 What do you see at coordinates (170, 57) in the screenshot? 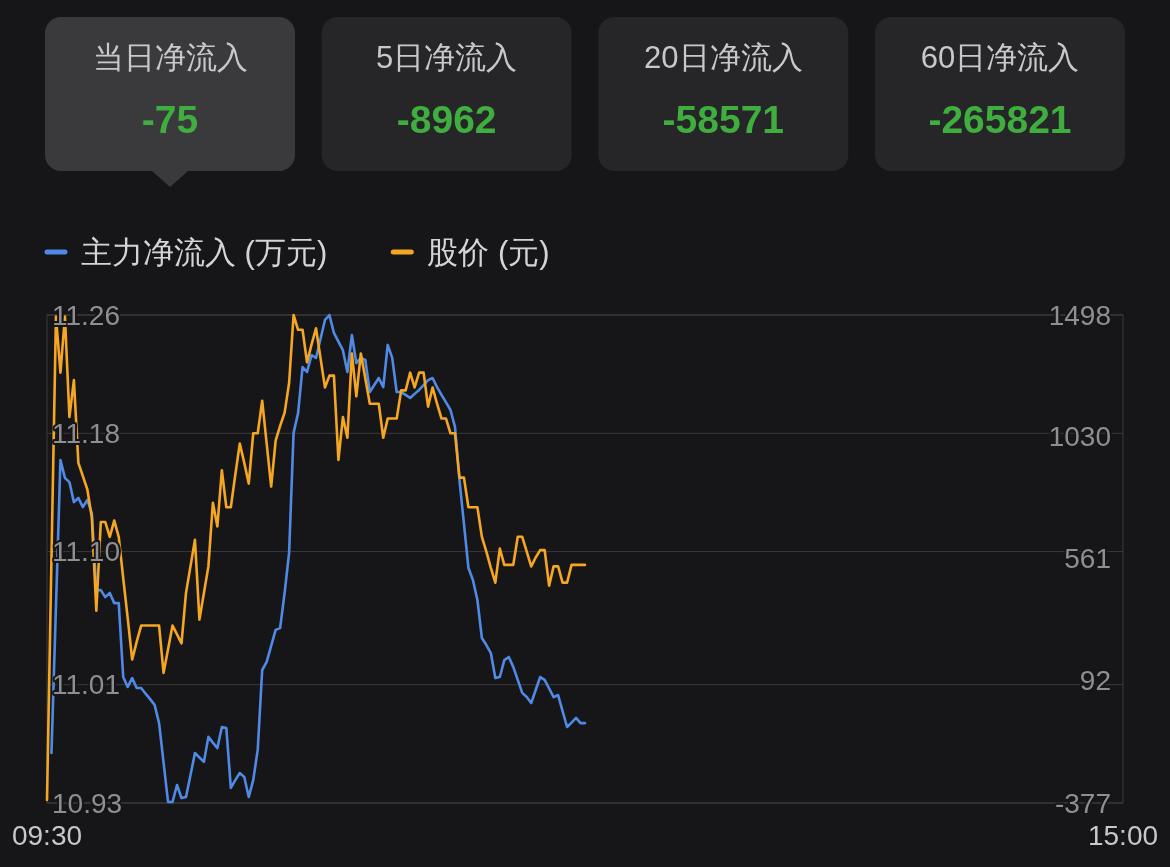
I see `category-label: 当日净流入` at bounding box center [170, 57].